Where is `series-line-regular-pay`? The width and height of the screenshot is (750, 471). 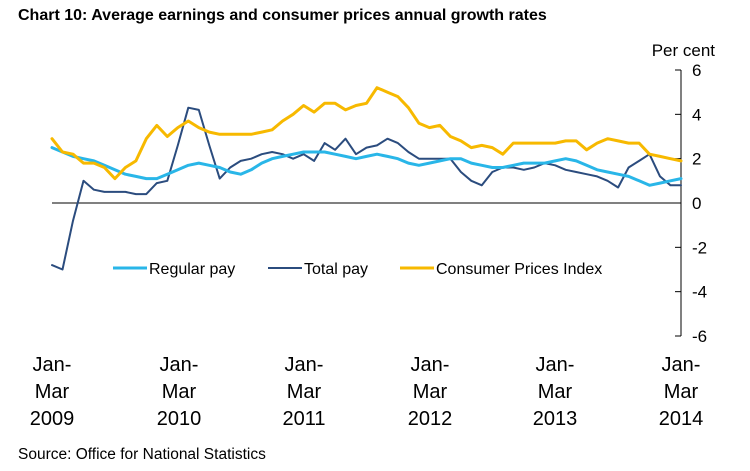
series-line-regular-pay is located at coordinates (366, 166).